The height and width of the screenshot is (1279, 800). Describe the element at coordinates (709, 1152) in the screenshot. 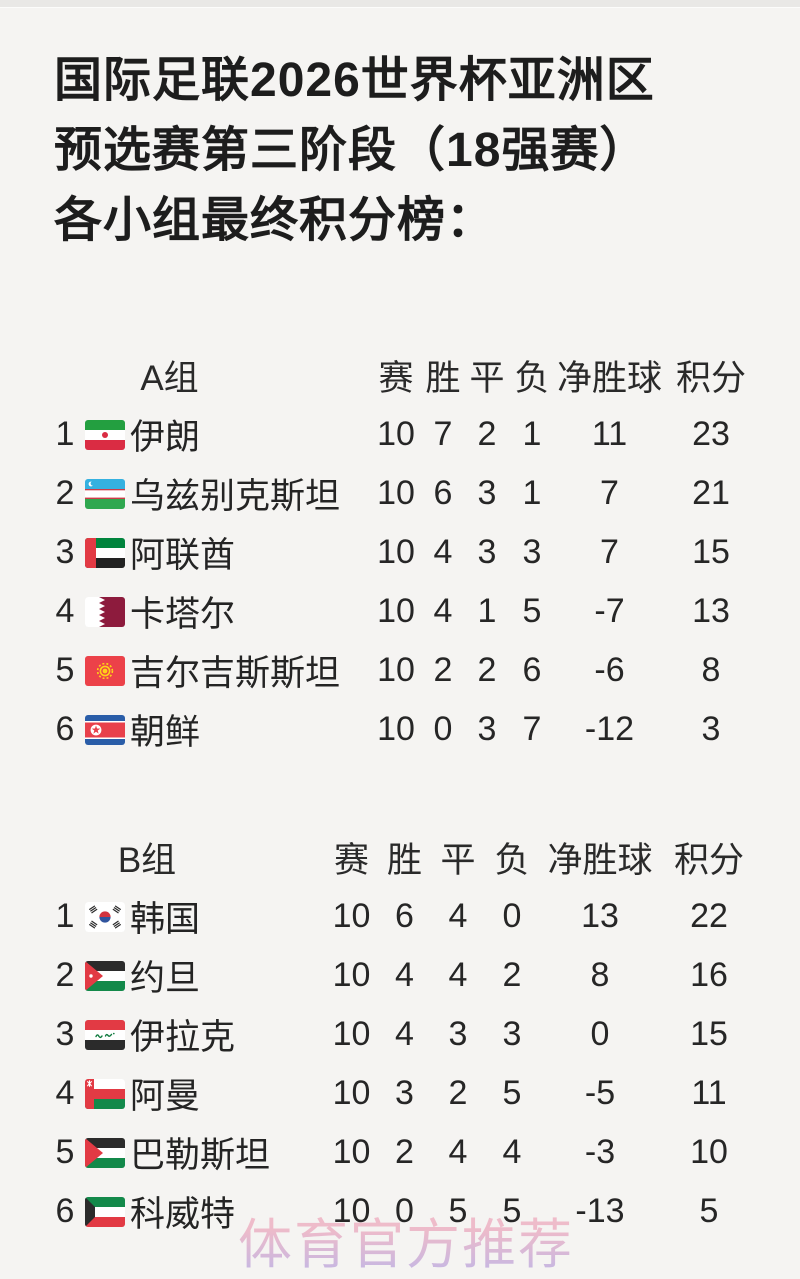

I see `stat-points: 10` at that location.